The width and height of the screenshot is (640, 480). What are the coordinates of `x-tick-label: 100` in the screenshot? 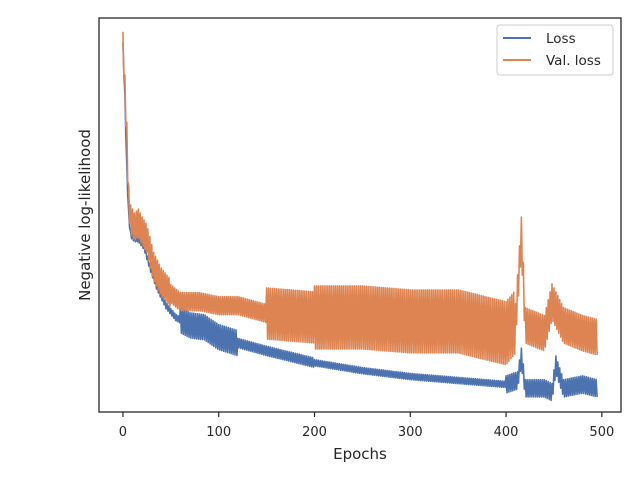 It's located at (218, 432).